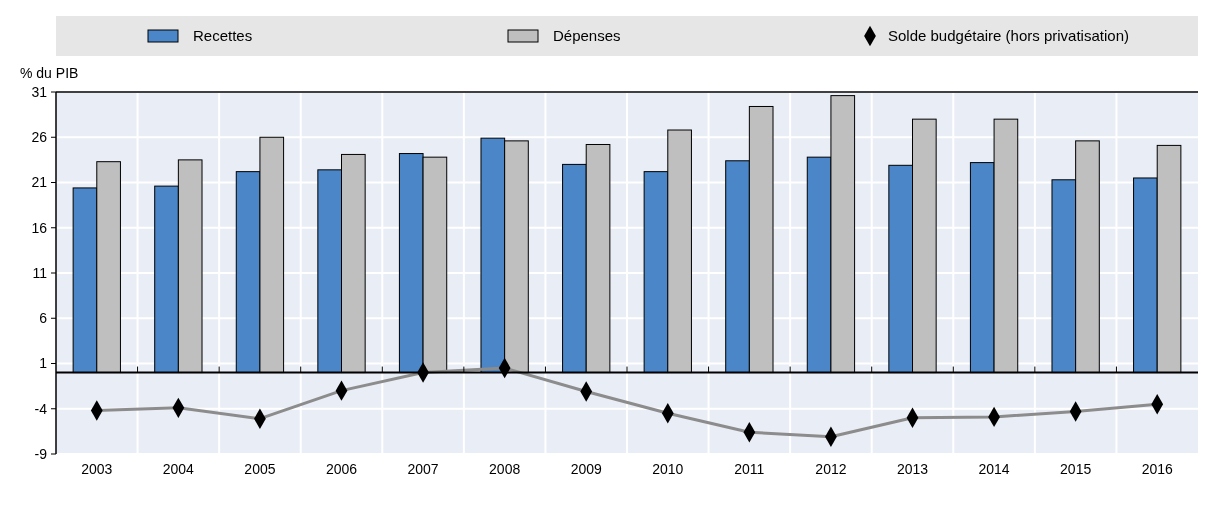 This screenshot has height=506, width=1215. Describe the element at coordinates (587, 35) in the screenshot. I see `legend-label: Dépenses` at that location.